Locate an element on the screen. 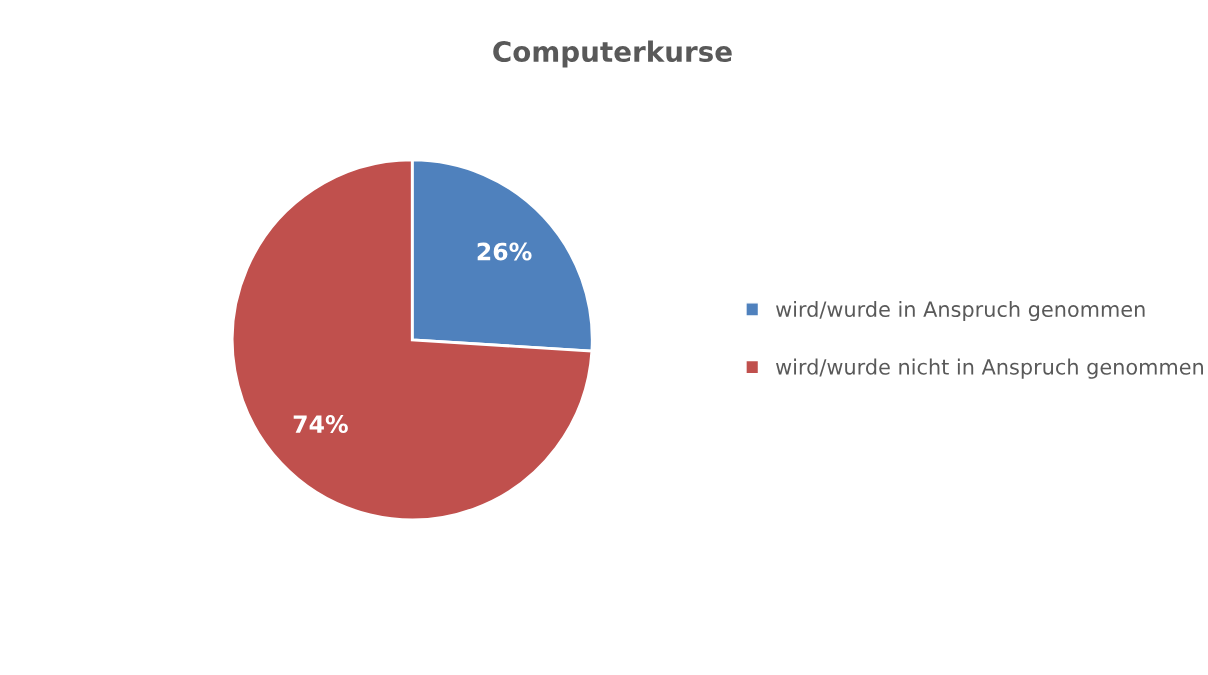  data-label: 74% is located at coordinates (320, 424).